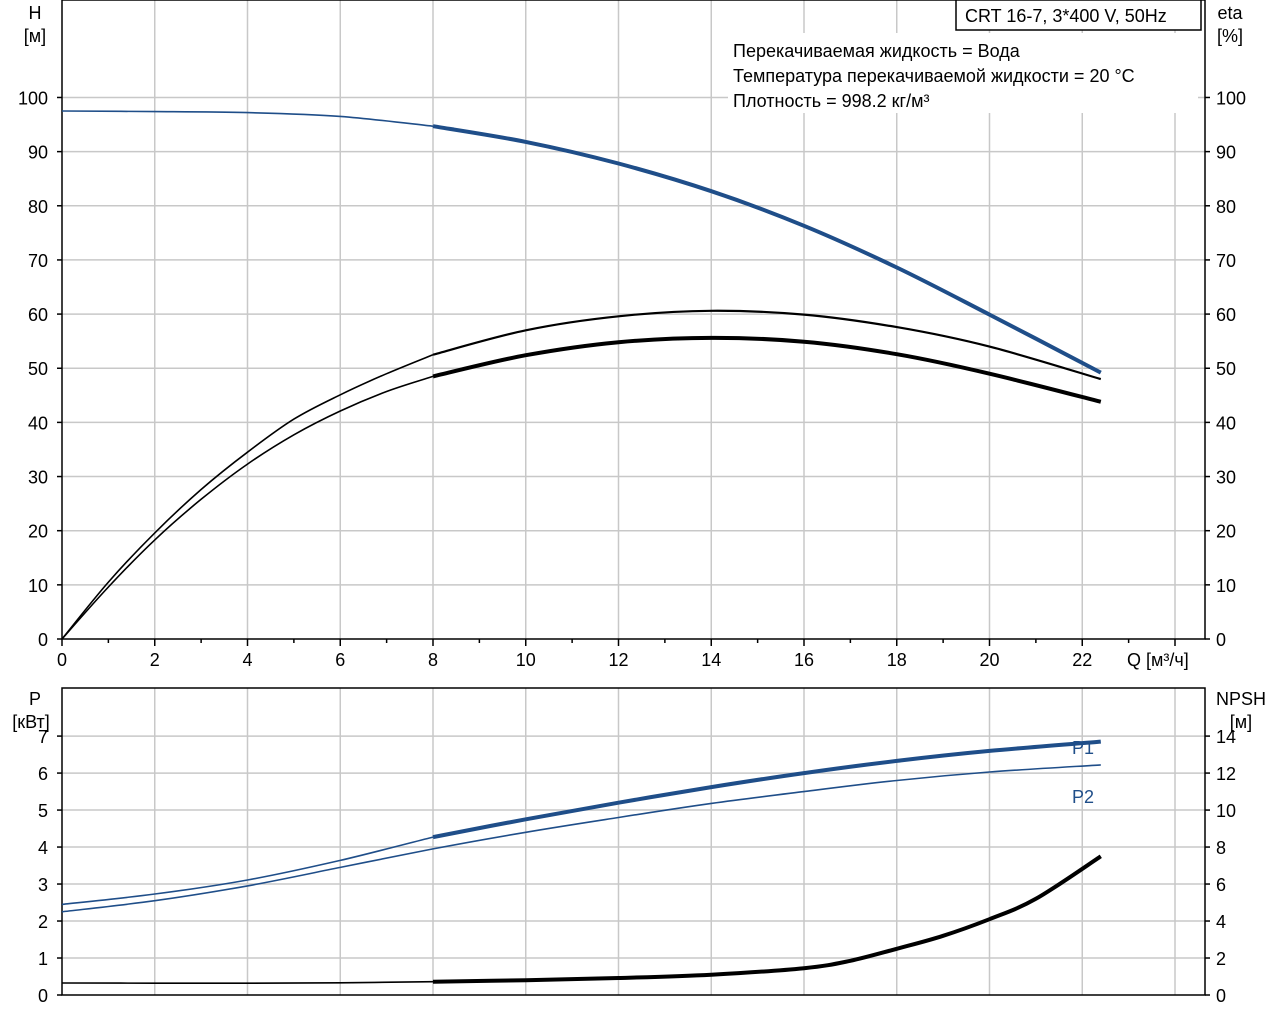 This screenshot has width=1280, height=1024. I want to click on q-tick-label: 18, so click(897, 660).